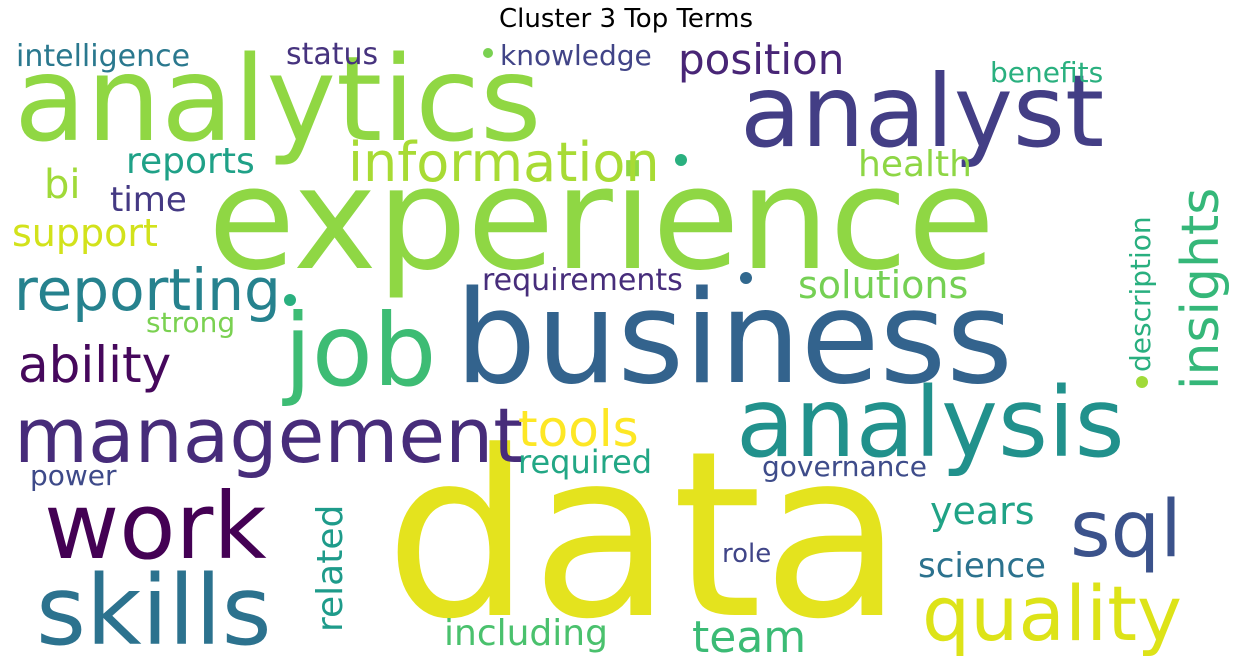 The width and height of the screenshot is (1252, 666). Describe the element at coordinates (930, 423) in the screenshot. I see `word-analysis: analysis` at that location.